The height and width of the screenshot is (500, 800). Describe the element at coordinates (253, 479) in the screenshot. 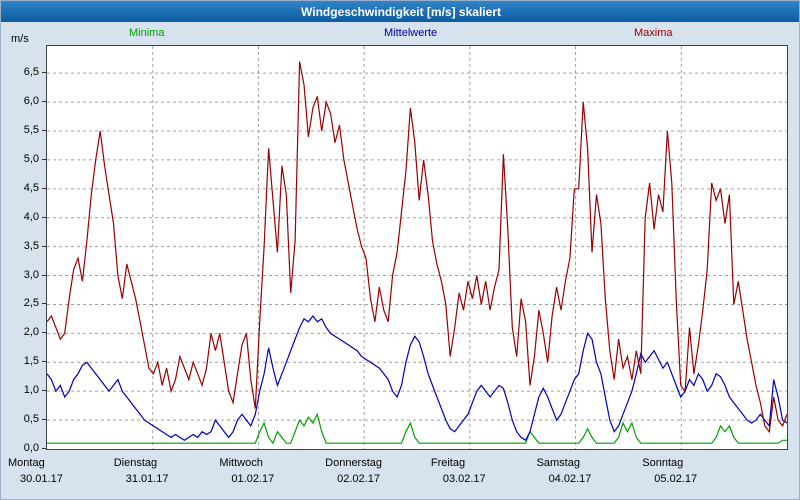

I see `x-date-label: 01.02.17` at that location.